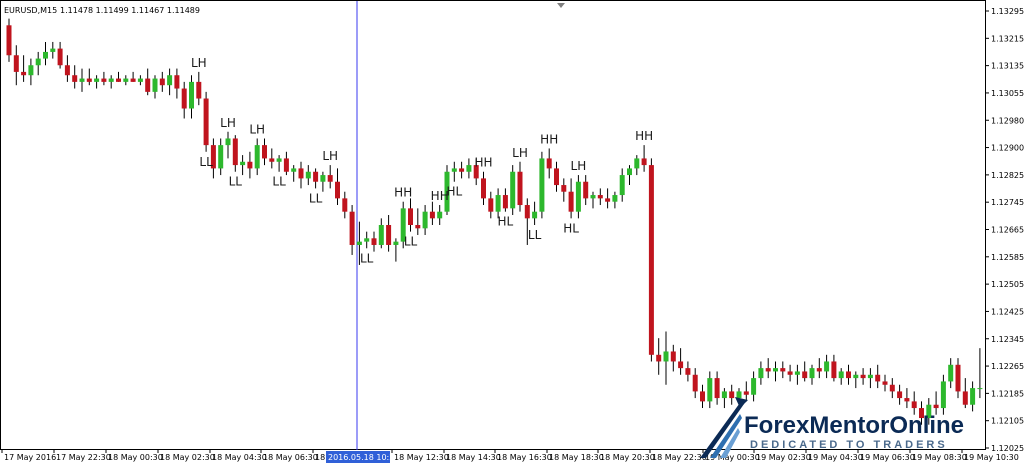  Describe the element at coordinates (579, 166) in the screenshot. I see `swing-label: LH` at that location.